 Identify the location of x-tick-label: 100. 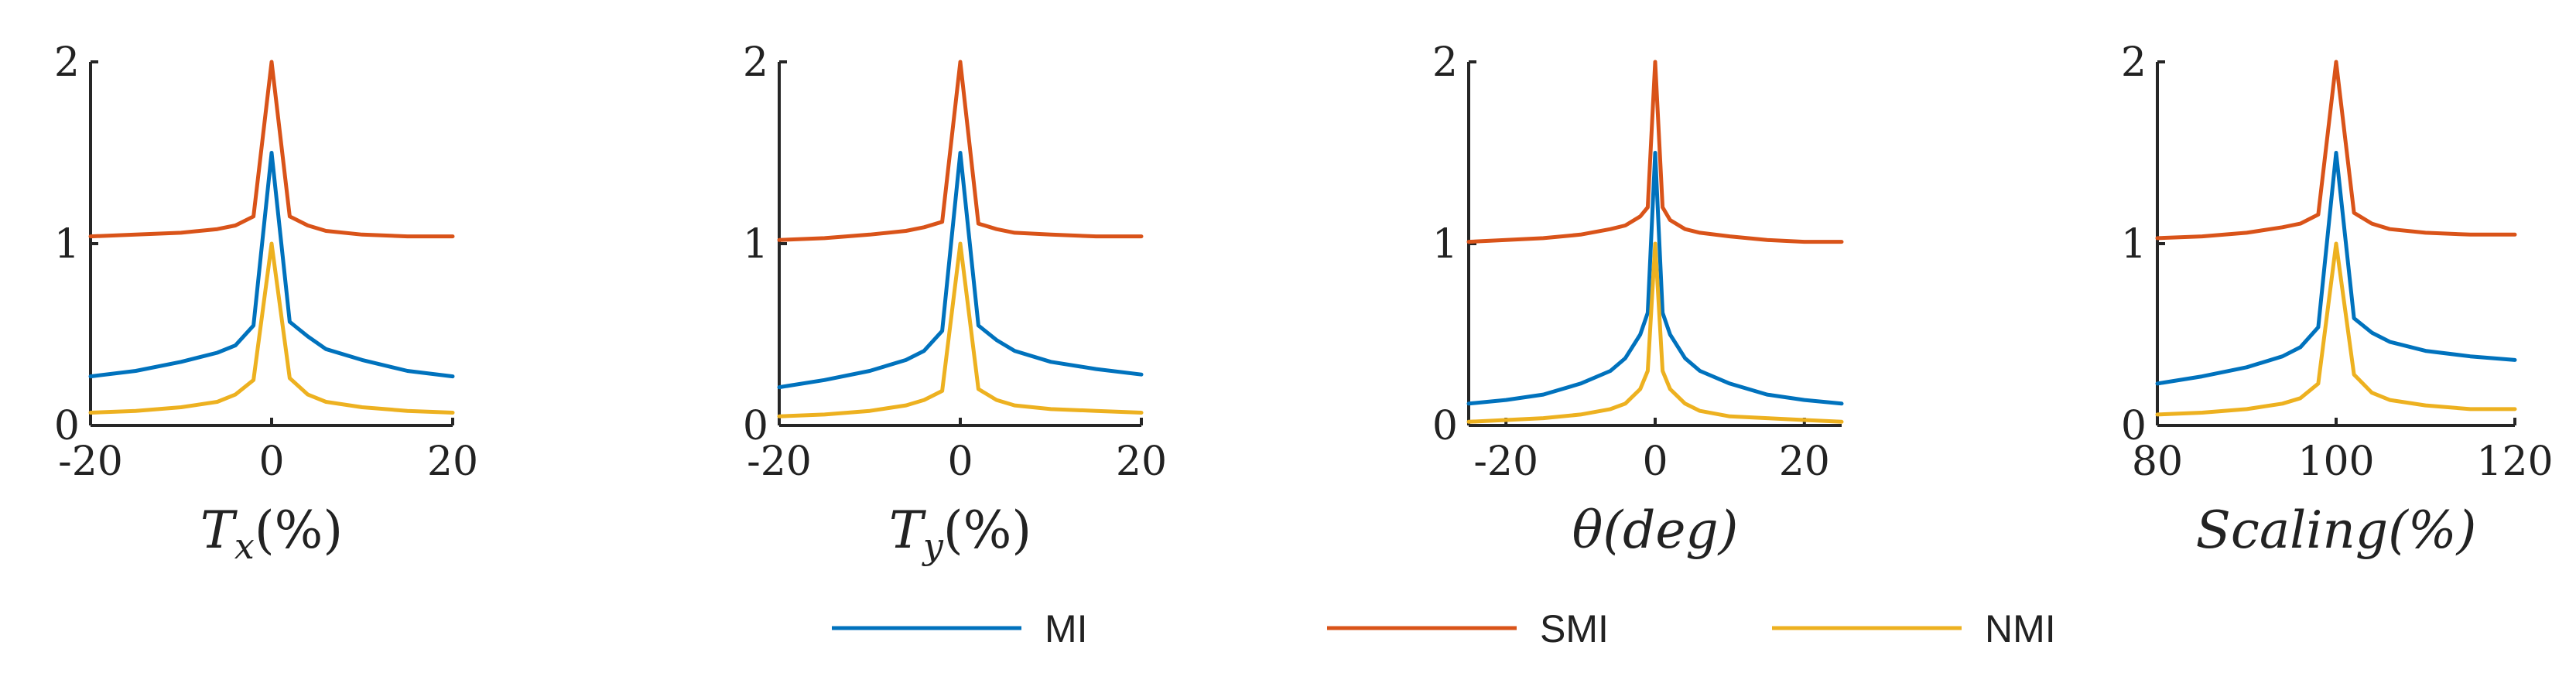
(2335, 462).